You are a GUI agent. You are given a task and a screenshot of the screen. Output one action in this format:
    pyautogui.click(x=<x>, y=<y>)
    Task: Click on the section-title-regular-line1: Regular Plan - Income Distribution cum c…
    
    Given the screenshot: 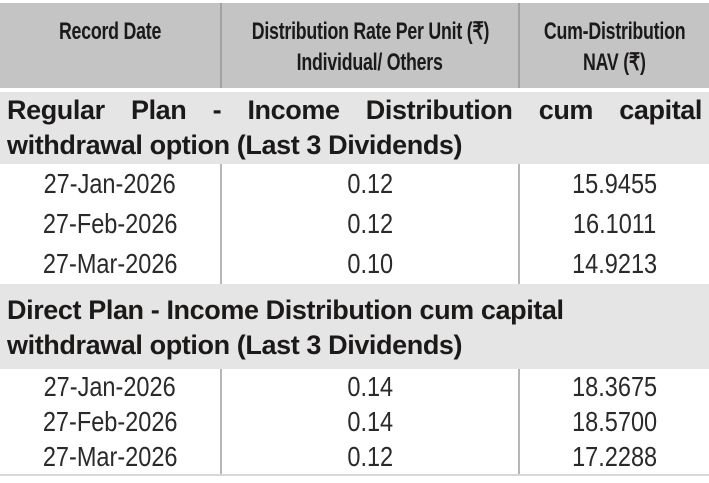 What is the action you would take?
    pyautogui.click(x=354, y=110)
    